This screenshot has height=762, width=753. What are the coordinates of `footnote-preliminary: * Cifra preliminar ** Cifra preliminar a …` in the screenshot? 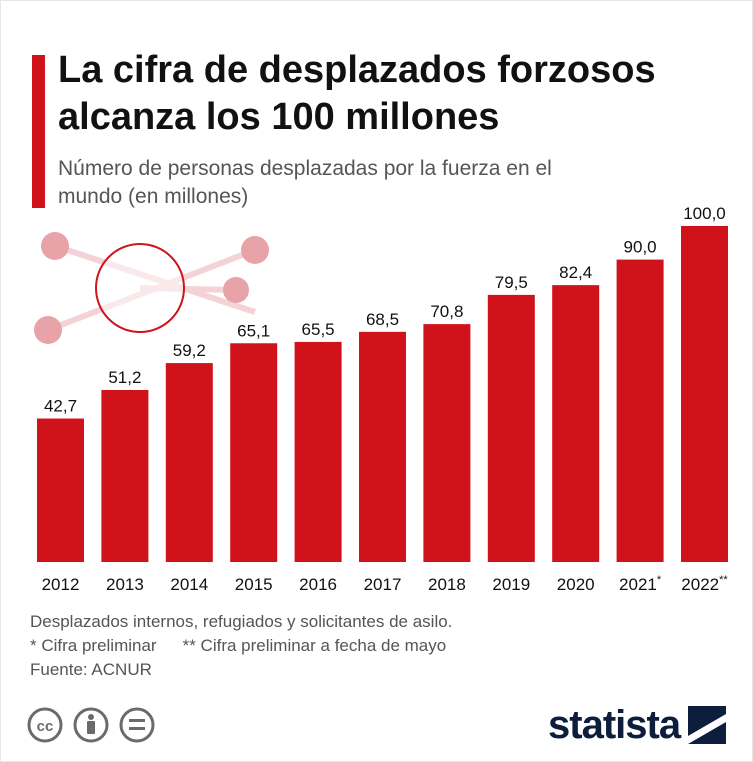 It's located at (380, 646).